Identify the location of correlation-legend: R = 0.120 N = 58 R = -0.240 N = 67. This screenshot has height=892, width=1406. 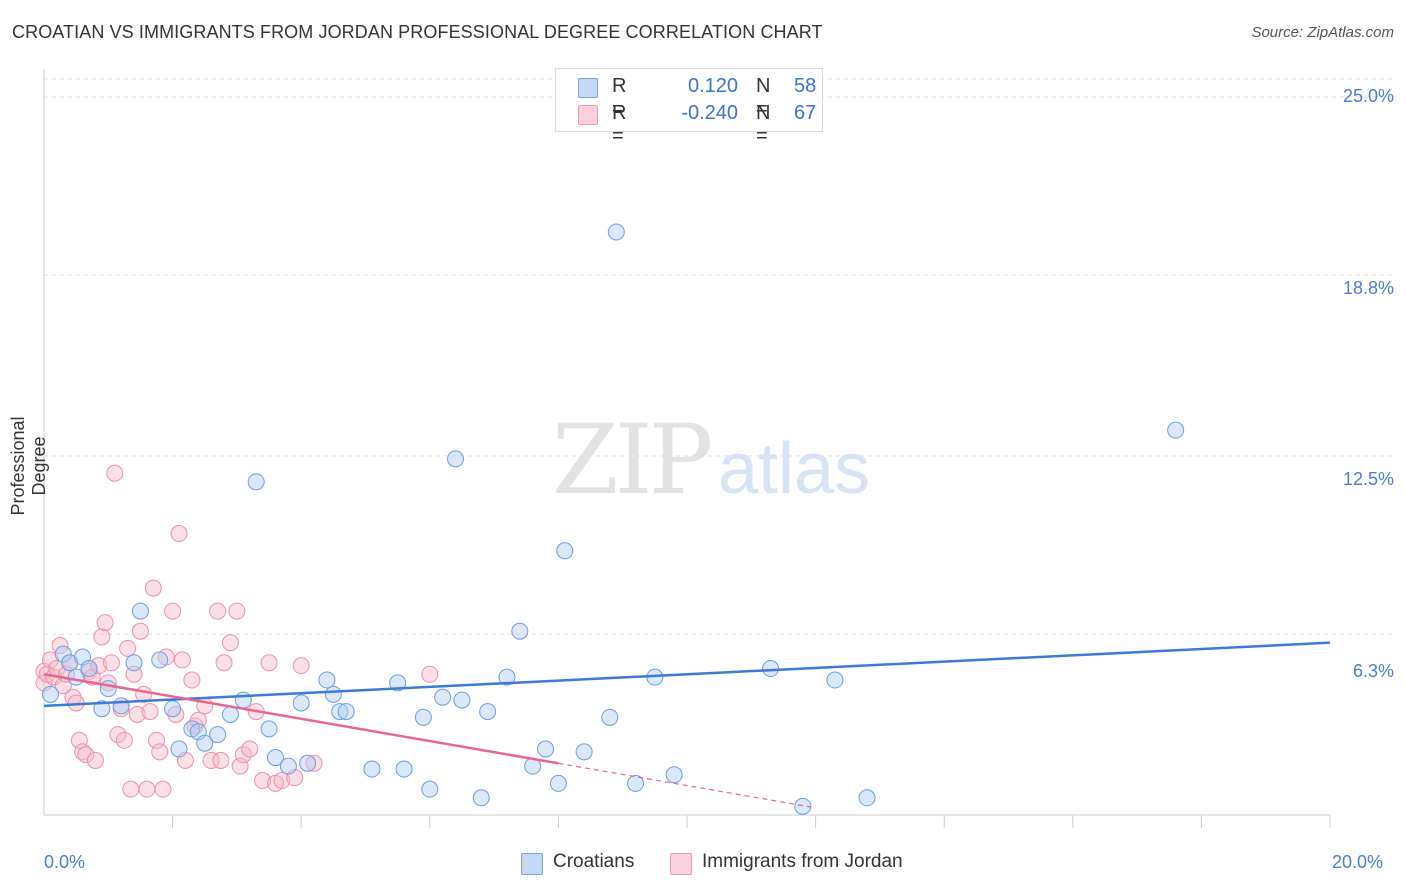
(689, 107).